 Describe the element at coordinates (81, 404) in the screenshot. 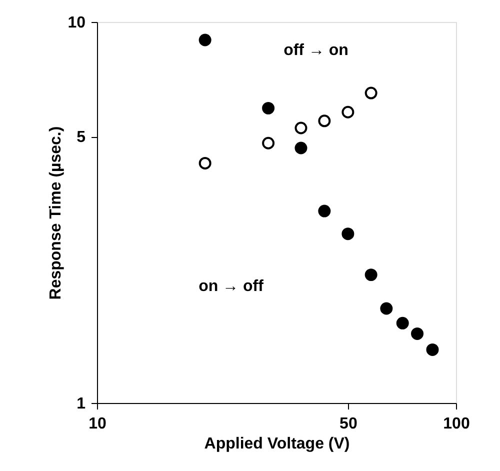

I see `y-tick-label: 1` at that location.